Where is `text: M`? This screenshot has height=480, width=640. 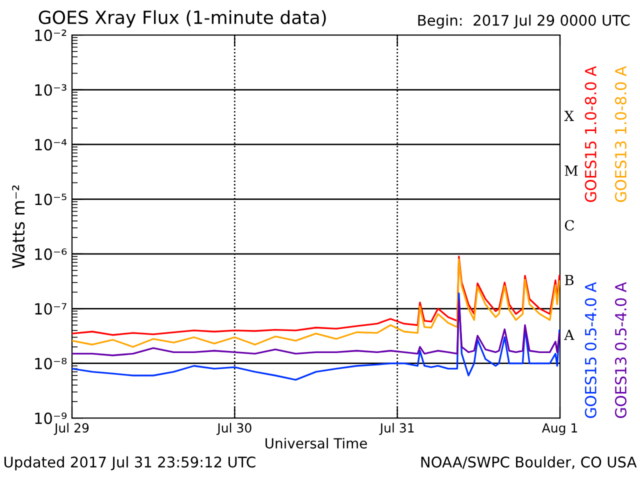
text: M is located at coordinates (571, 171).